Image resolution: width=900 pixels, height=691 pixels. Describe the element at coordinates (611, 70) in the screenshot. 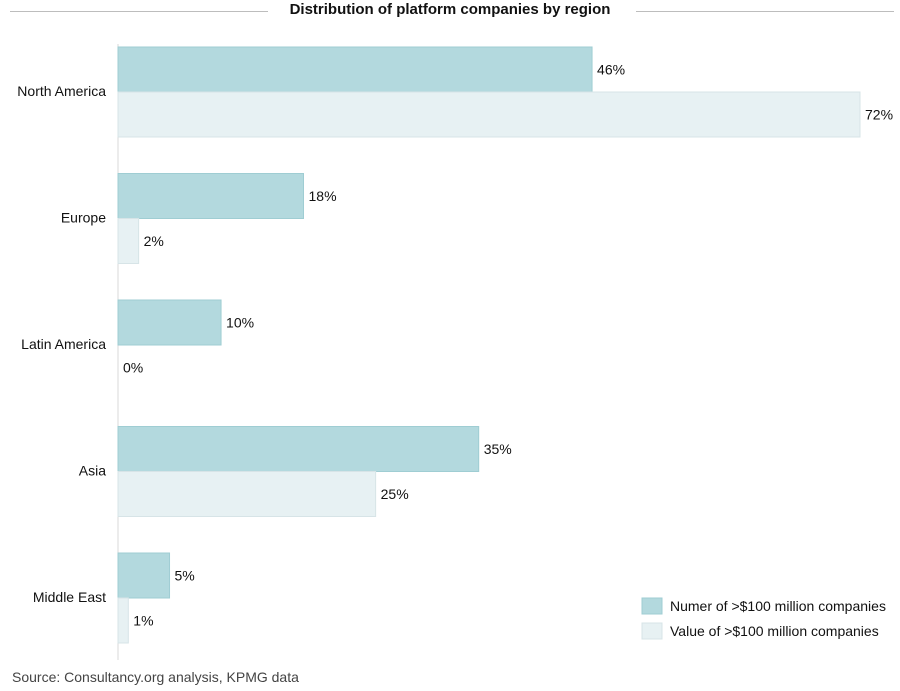

I see `value-label-north-america-series-1: 46%` at that location.